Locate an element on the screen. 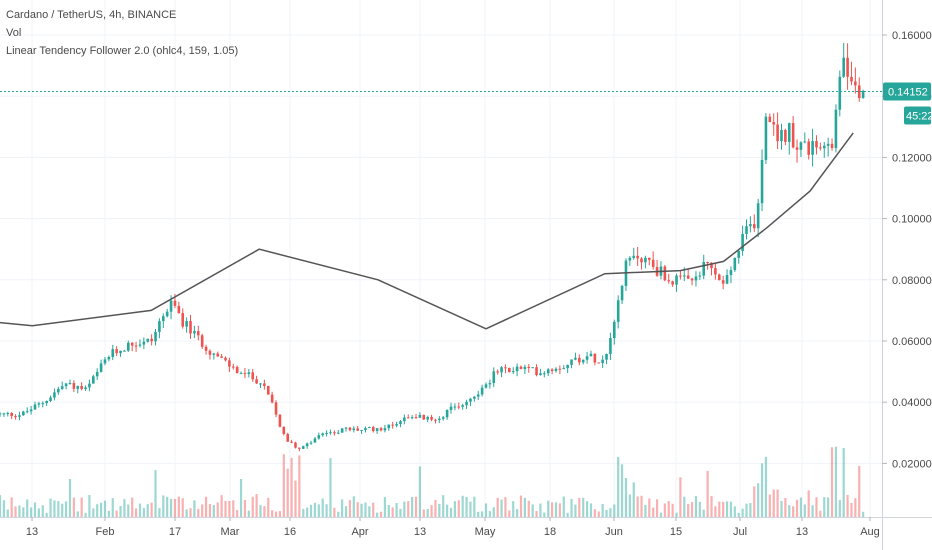 This screenshot has width=932, height=550. price-tick-label: 0.04000 is located at coordinates (912, 403).